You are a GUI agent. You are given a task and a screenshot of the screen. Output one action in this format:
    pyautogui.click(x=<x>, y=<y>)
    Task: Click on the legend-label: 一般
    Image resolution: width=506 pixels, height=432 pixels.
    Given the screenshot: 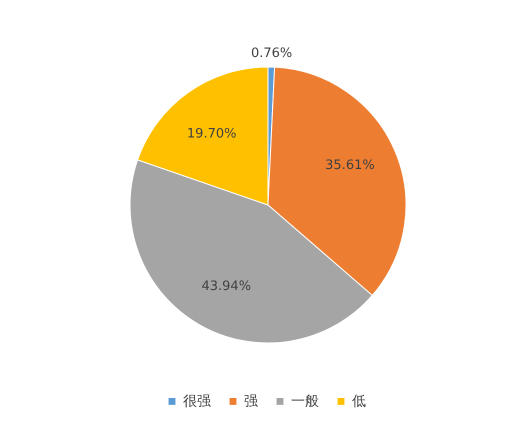 What is the action you would take?
    pyautogui.click(x=305, y=401)
    